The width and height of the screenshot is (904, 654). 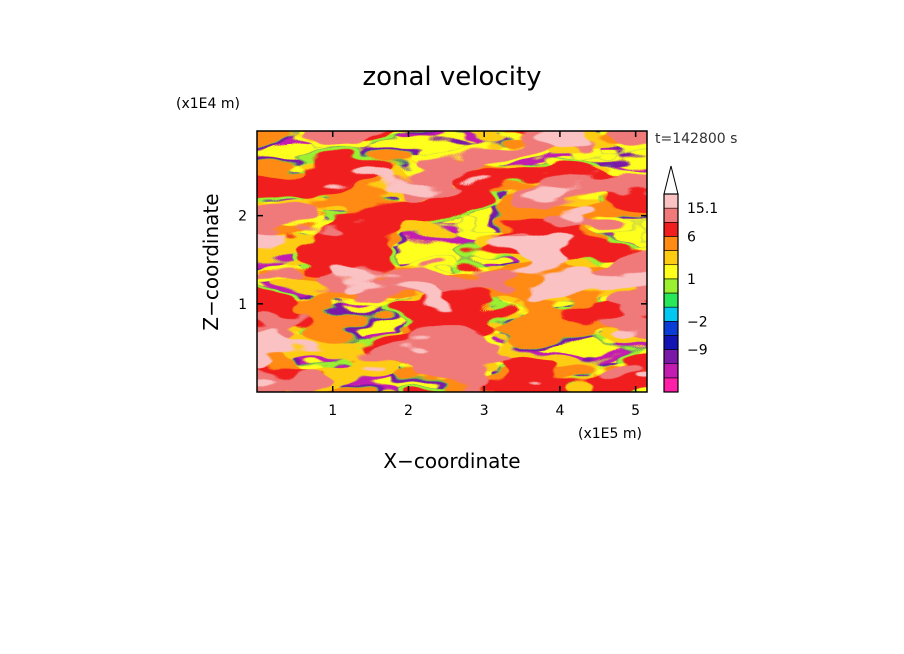 I want to click on x-axis-label: X−coordinate, so click(x=451, y=461).